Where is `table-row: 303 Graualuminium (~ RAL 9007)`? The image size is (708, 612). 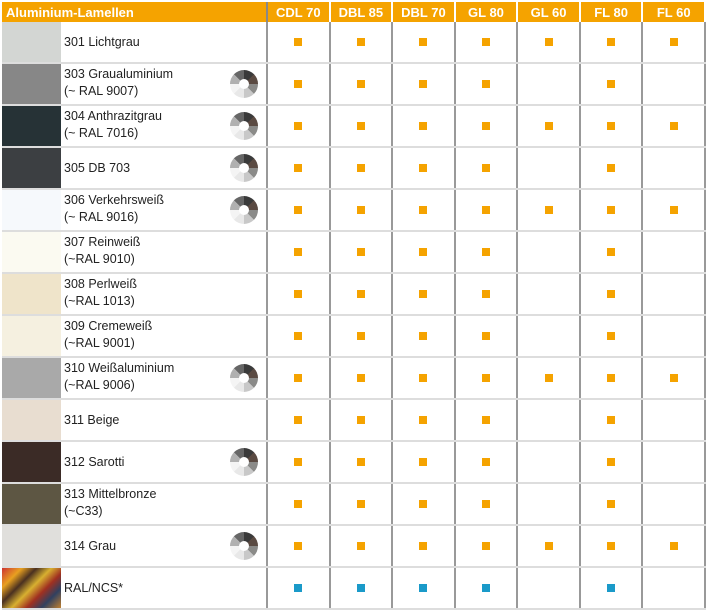 table-row: 303 Graualuminium (~ RAL 9007) is located at coordinates (354, 84).